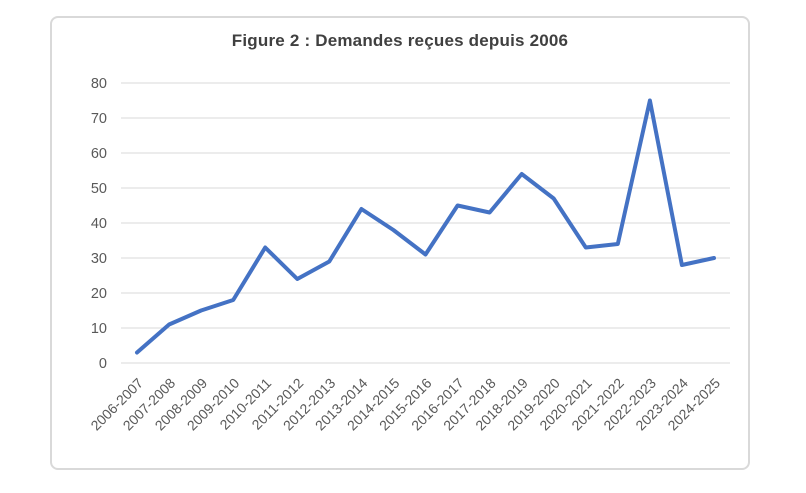 Image resolution: width=806 pixels, height=493 pixels. Describe the element at coordinates (103, 364) in the screenshot. I see `y-tick-label: 0` at that location.